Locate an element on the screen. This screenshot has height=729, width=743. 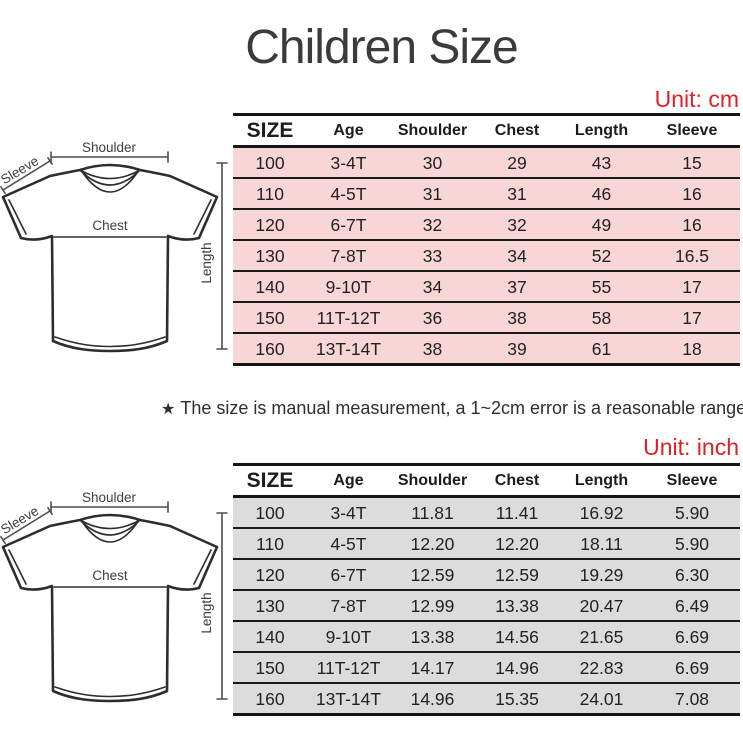
cell-shoulder: 12.99 is located at coordinates (432, 605).